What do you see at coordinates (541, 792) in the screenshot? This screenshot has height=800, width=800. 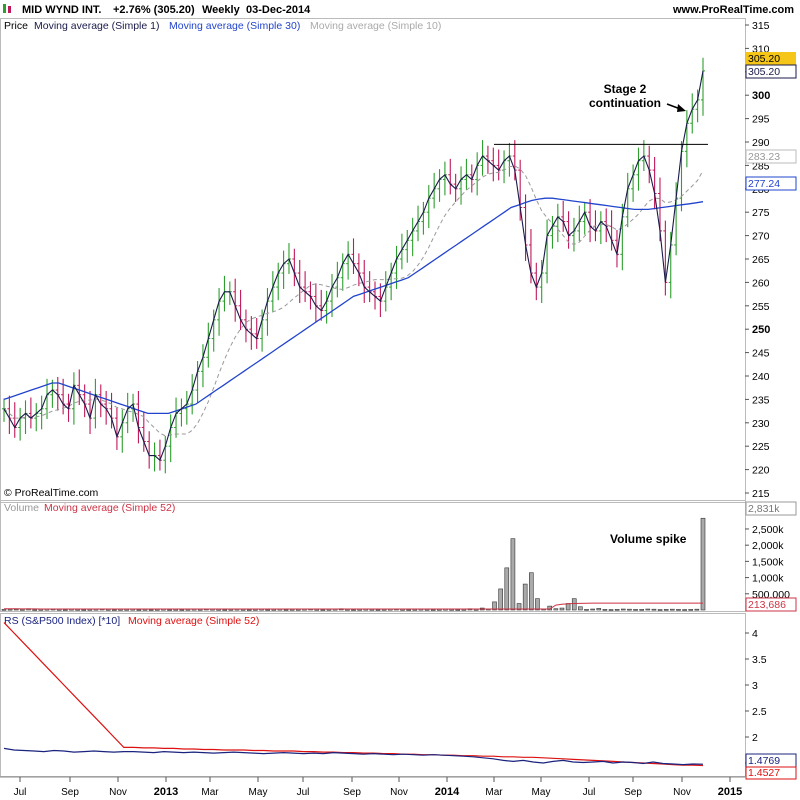 I see `x-tick-label: May` at bounding box center [541, 792].